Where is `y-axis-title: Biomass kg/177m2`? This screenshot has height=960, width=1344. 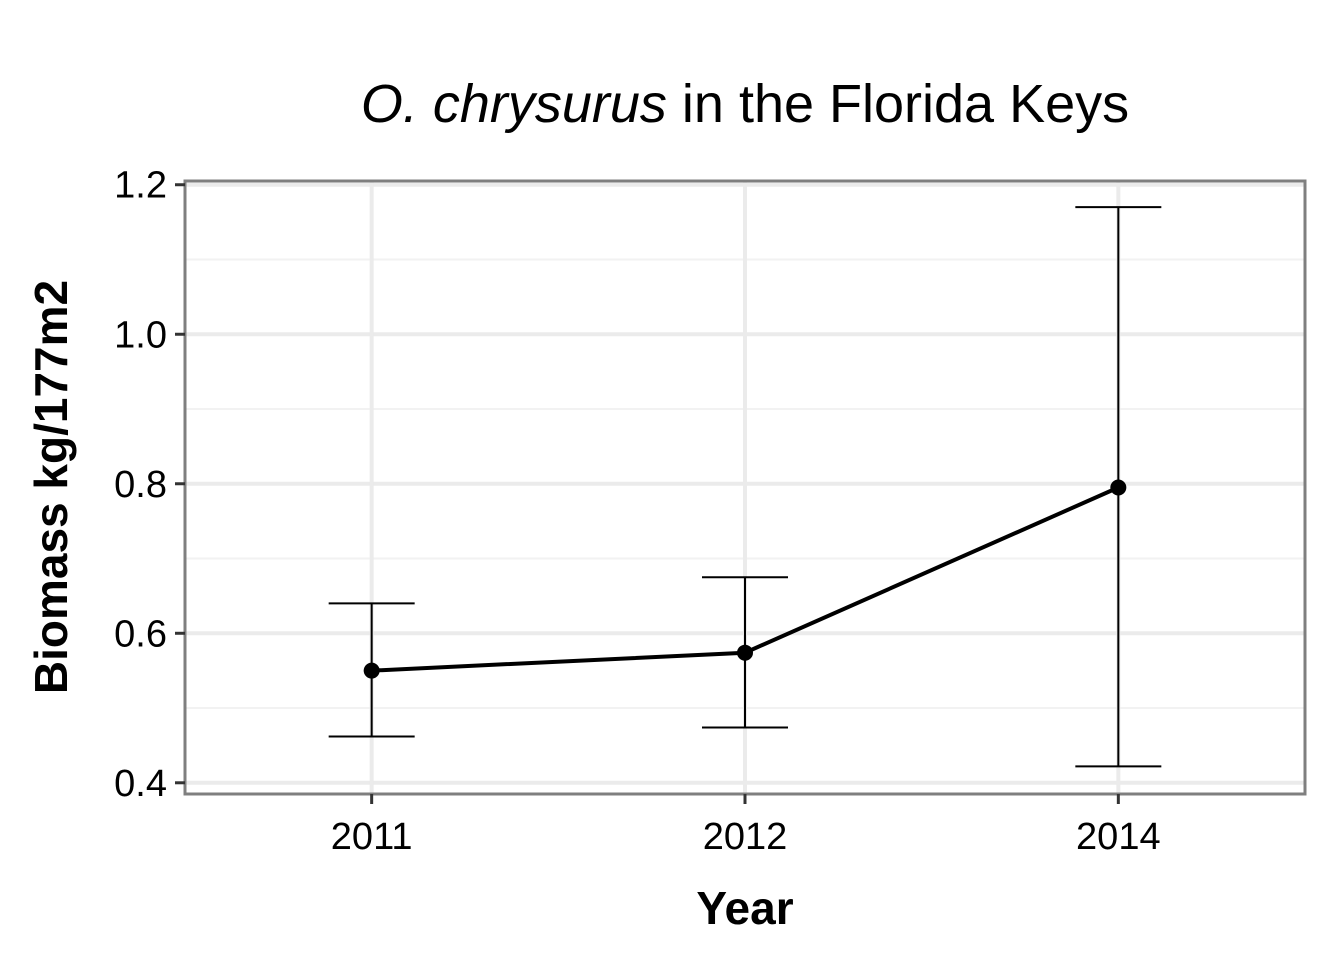 y-axis-title: Biomass kg/177m2 is located at coordinates (51, 487).